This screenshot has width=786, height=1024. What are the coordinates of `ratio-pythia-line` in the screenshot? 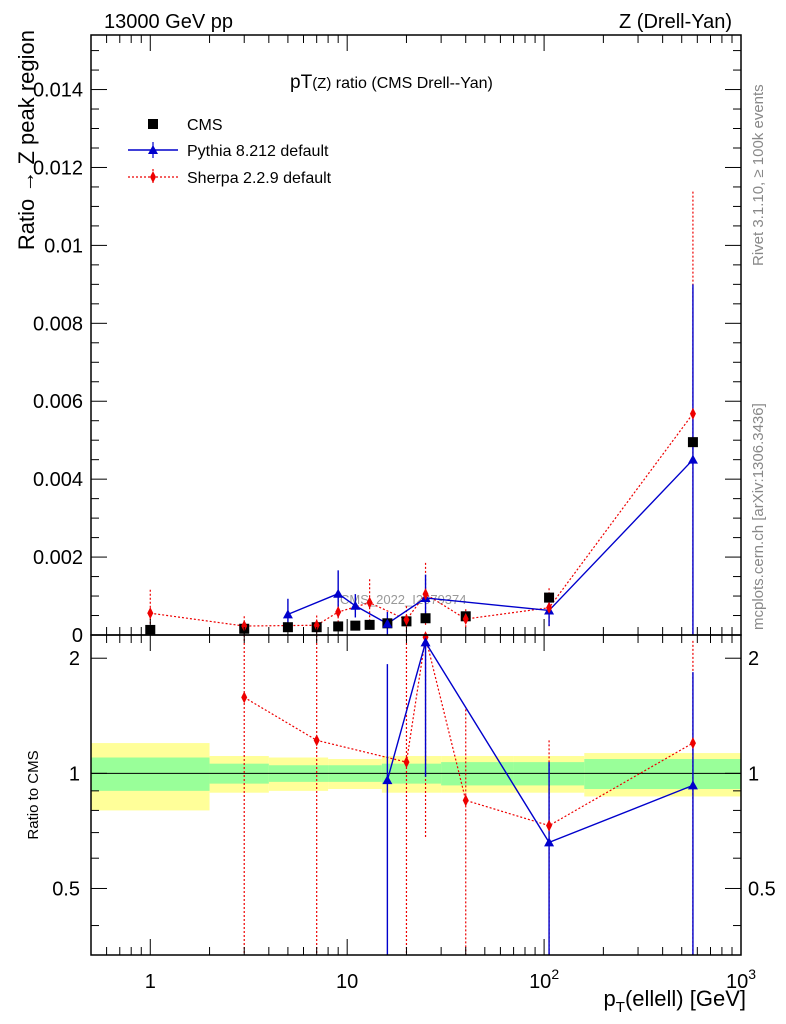 It's located at (540, 742).